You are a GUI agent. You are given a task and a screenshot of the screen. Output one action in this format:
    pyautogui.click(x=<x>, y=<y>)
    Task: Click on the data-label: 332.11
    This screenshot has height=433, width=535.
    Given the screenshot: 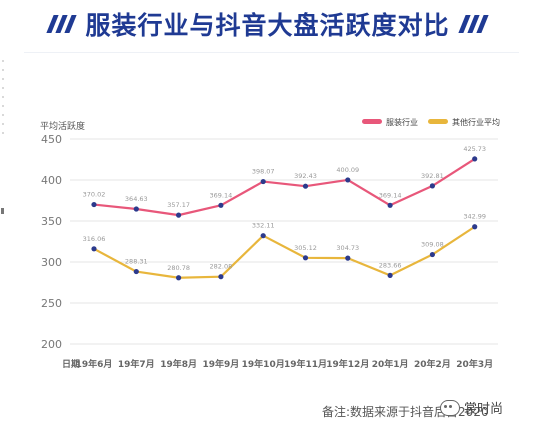 What is the action you would take?
    pyautogui.click(x=263, y=226)
    